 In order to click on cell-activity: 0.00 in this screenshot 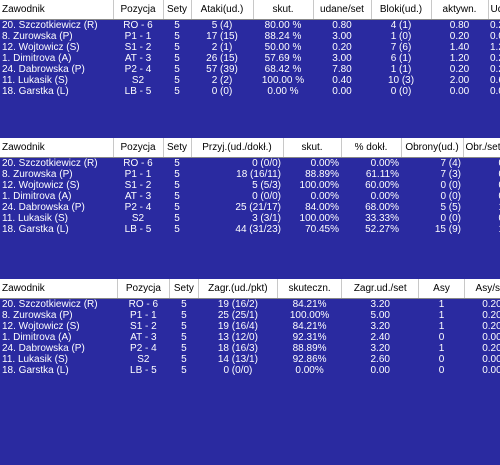, I will do `click(459, 91)`.